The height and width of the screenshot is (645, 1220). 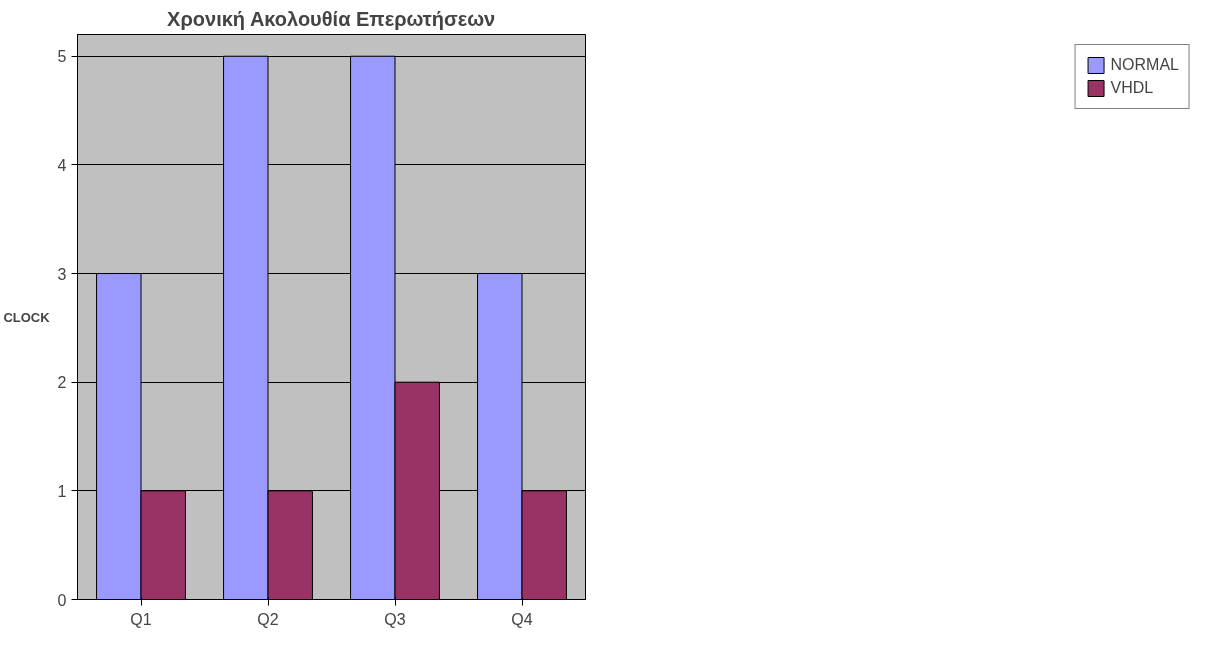 I want to click on y-tick-label: 2, so click(x=62, y=383).